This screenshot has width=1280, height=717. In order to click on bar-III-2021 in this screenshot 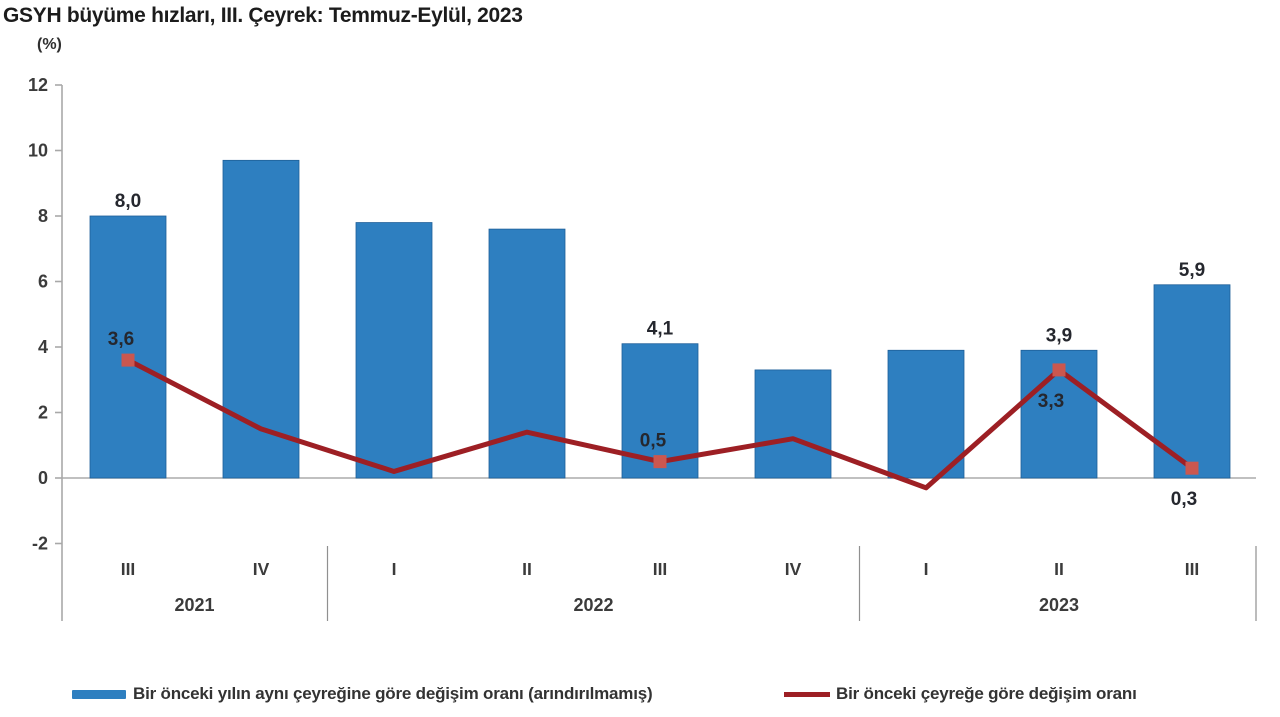, I will do `click(128, 347)`.